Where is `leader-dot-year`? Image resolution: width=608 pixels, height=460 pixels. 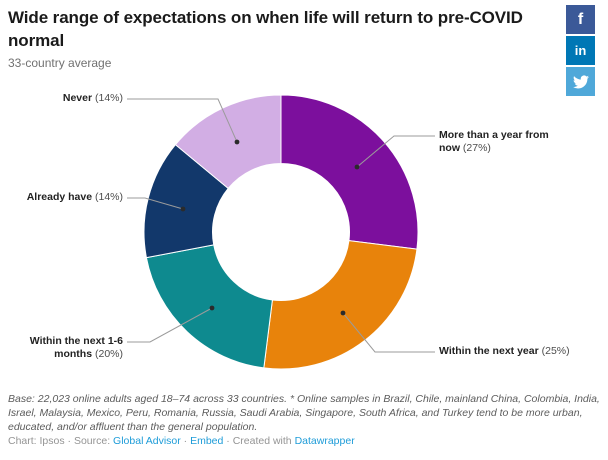 leader-dot-year is located at coordinates (343, 313).